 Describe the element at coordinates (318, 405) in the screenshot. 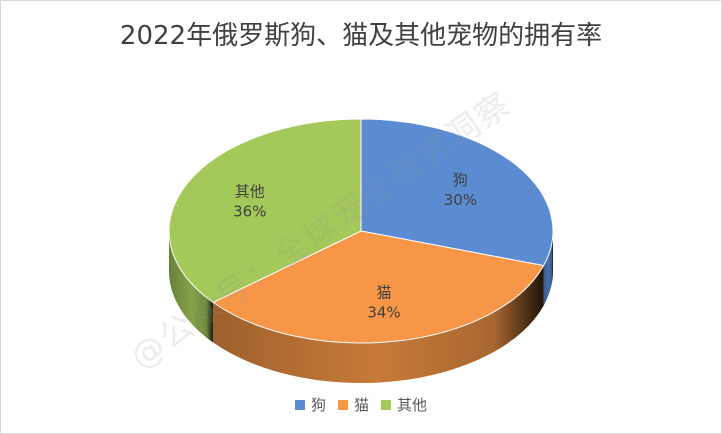

I see `legend-label: 狗` at that location.